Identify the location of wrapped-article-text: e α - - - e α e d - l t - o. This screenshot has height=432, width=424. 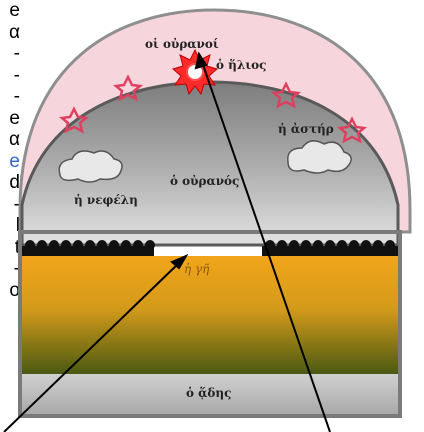
(10, 216).